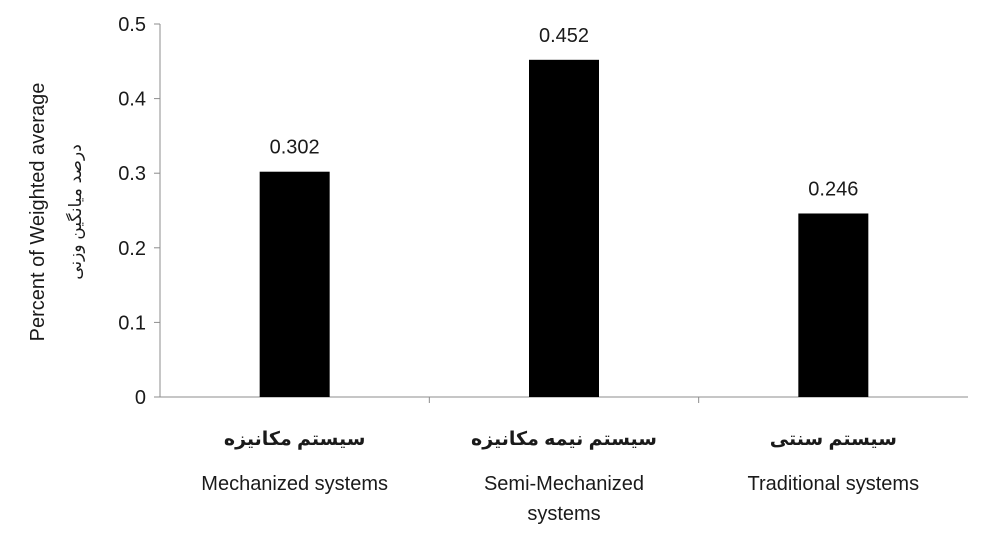 This screenshot has height=536, width=1004. I want to click on y-axis-ticks: 0 0.1 0.2 0.3 0.4 0.5, so click(139, 211).